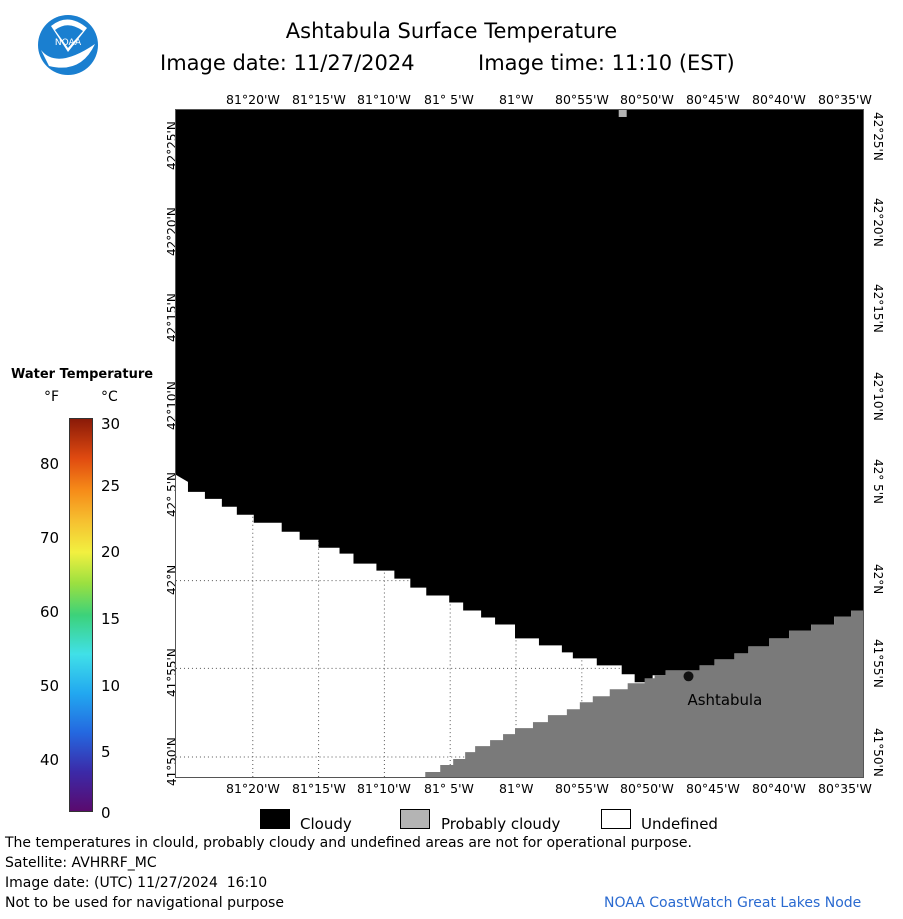  Describe the element at coordinates (415, 819) in the screenshot. I see `legend-swatch-probably-cloudy` at that location.